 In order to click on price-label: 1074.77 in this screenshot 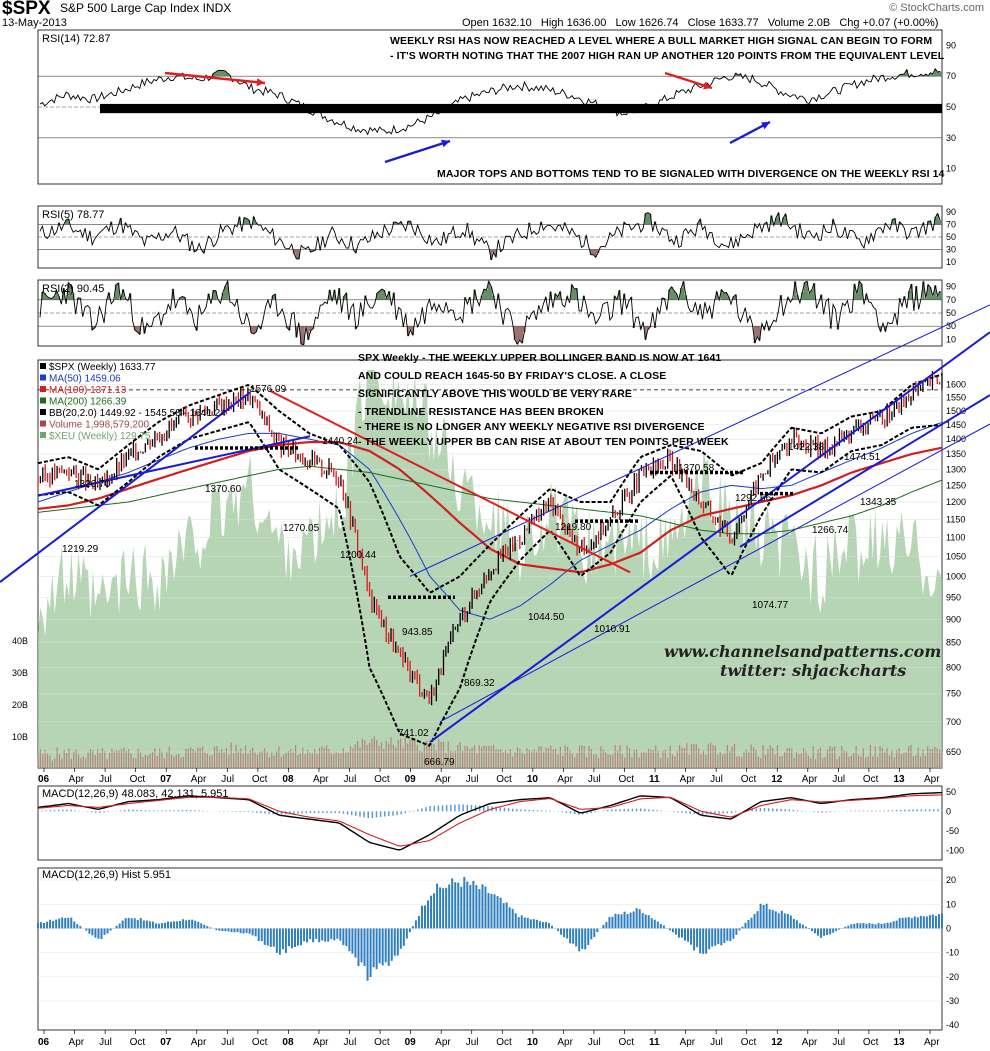, I will do `click(770, 605)`.